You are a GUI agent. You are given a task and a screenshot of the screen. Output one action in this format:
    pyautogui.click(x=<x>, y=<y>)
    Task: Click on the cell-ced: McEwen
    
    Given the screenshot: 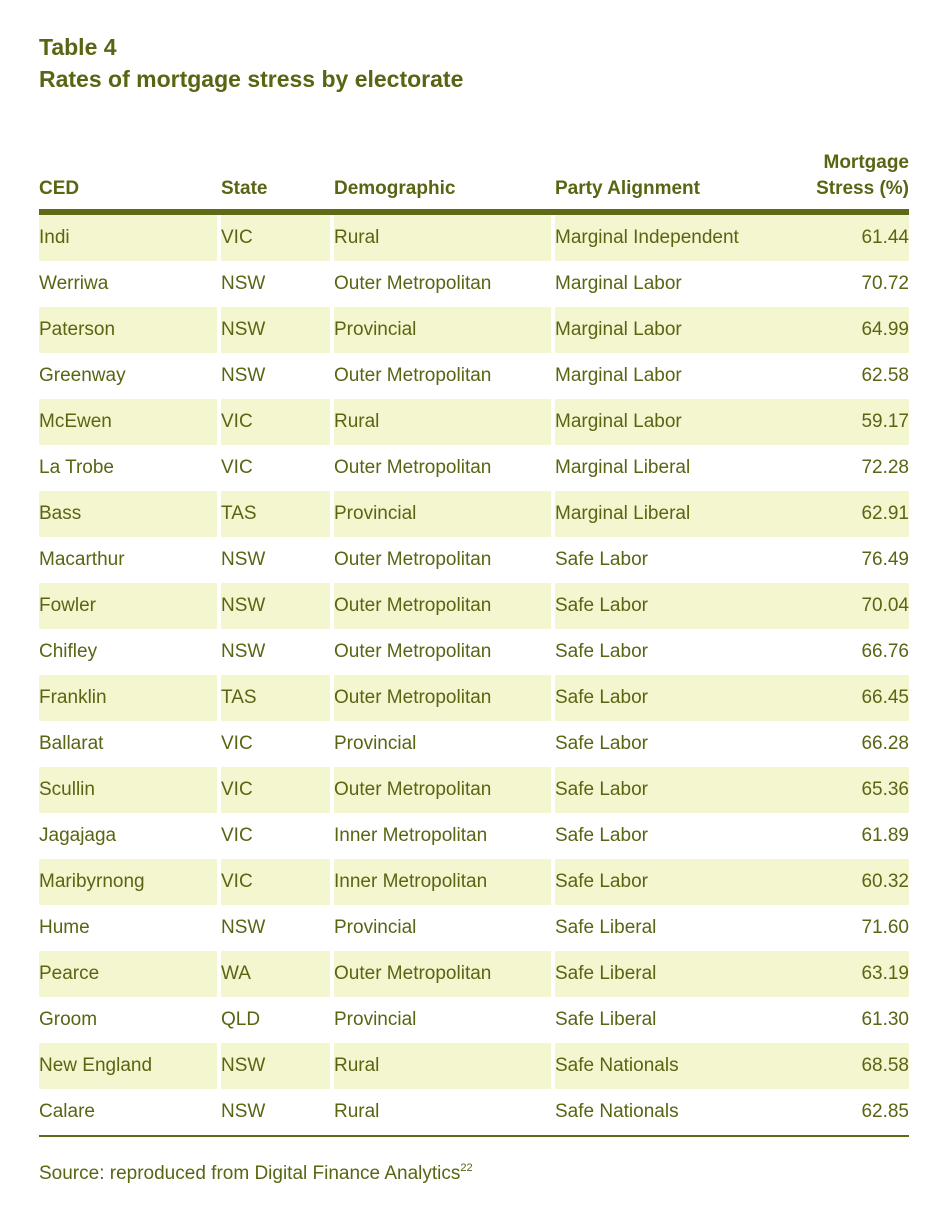 What is the action you would take?
    pyautogui.click(x=128, y=422)
    